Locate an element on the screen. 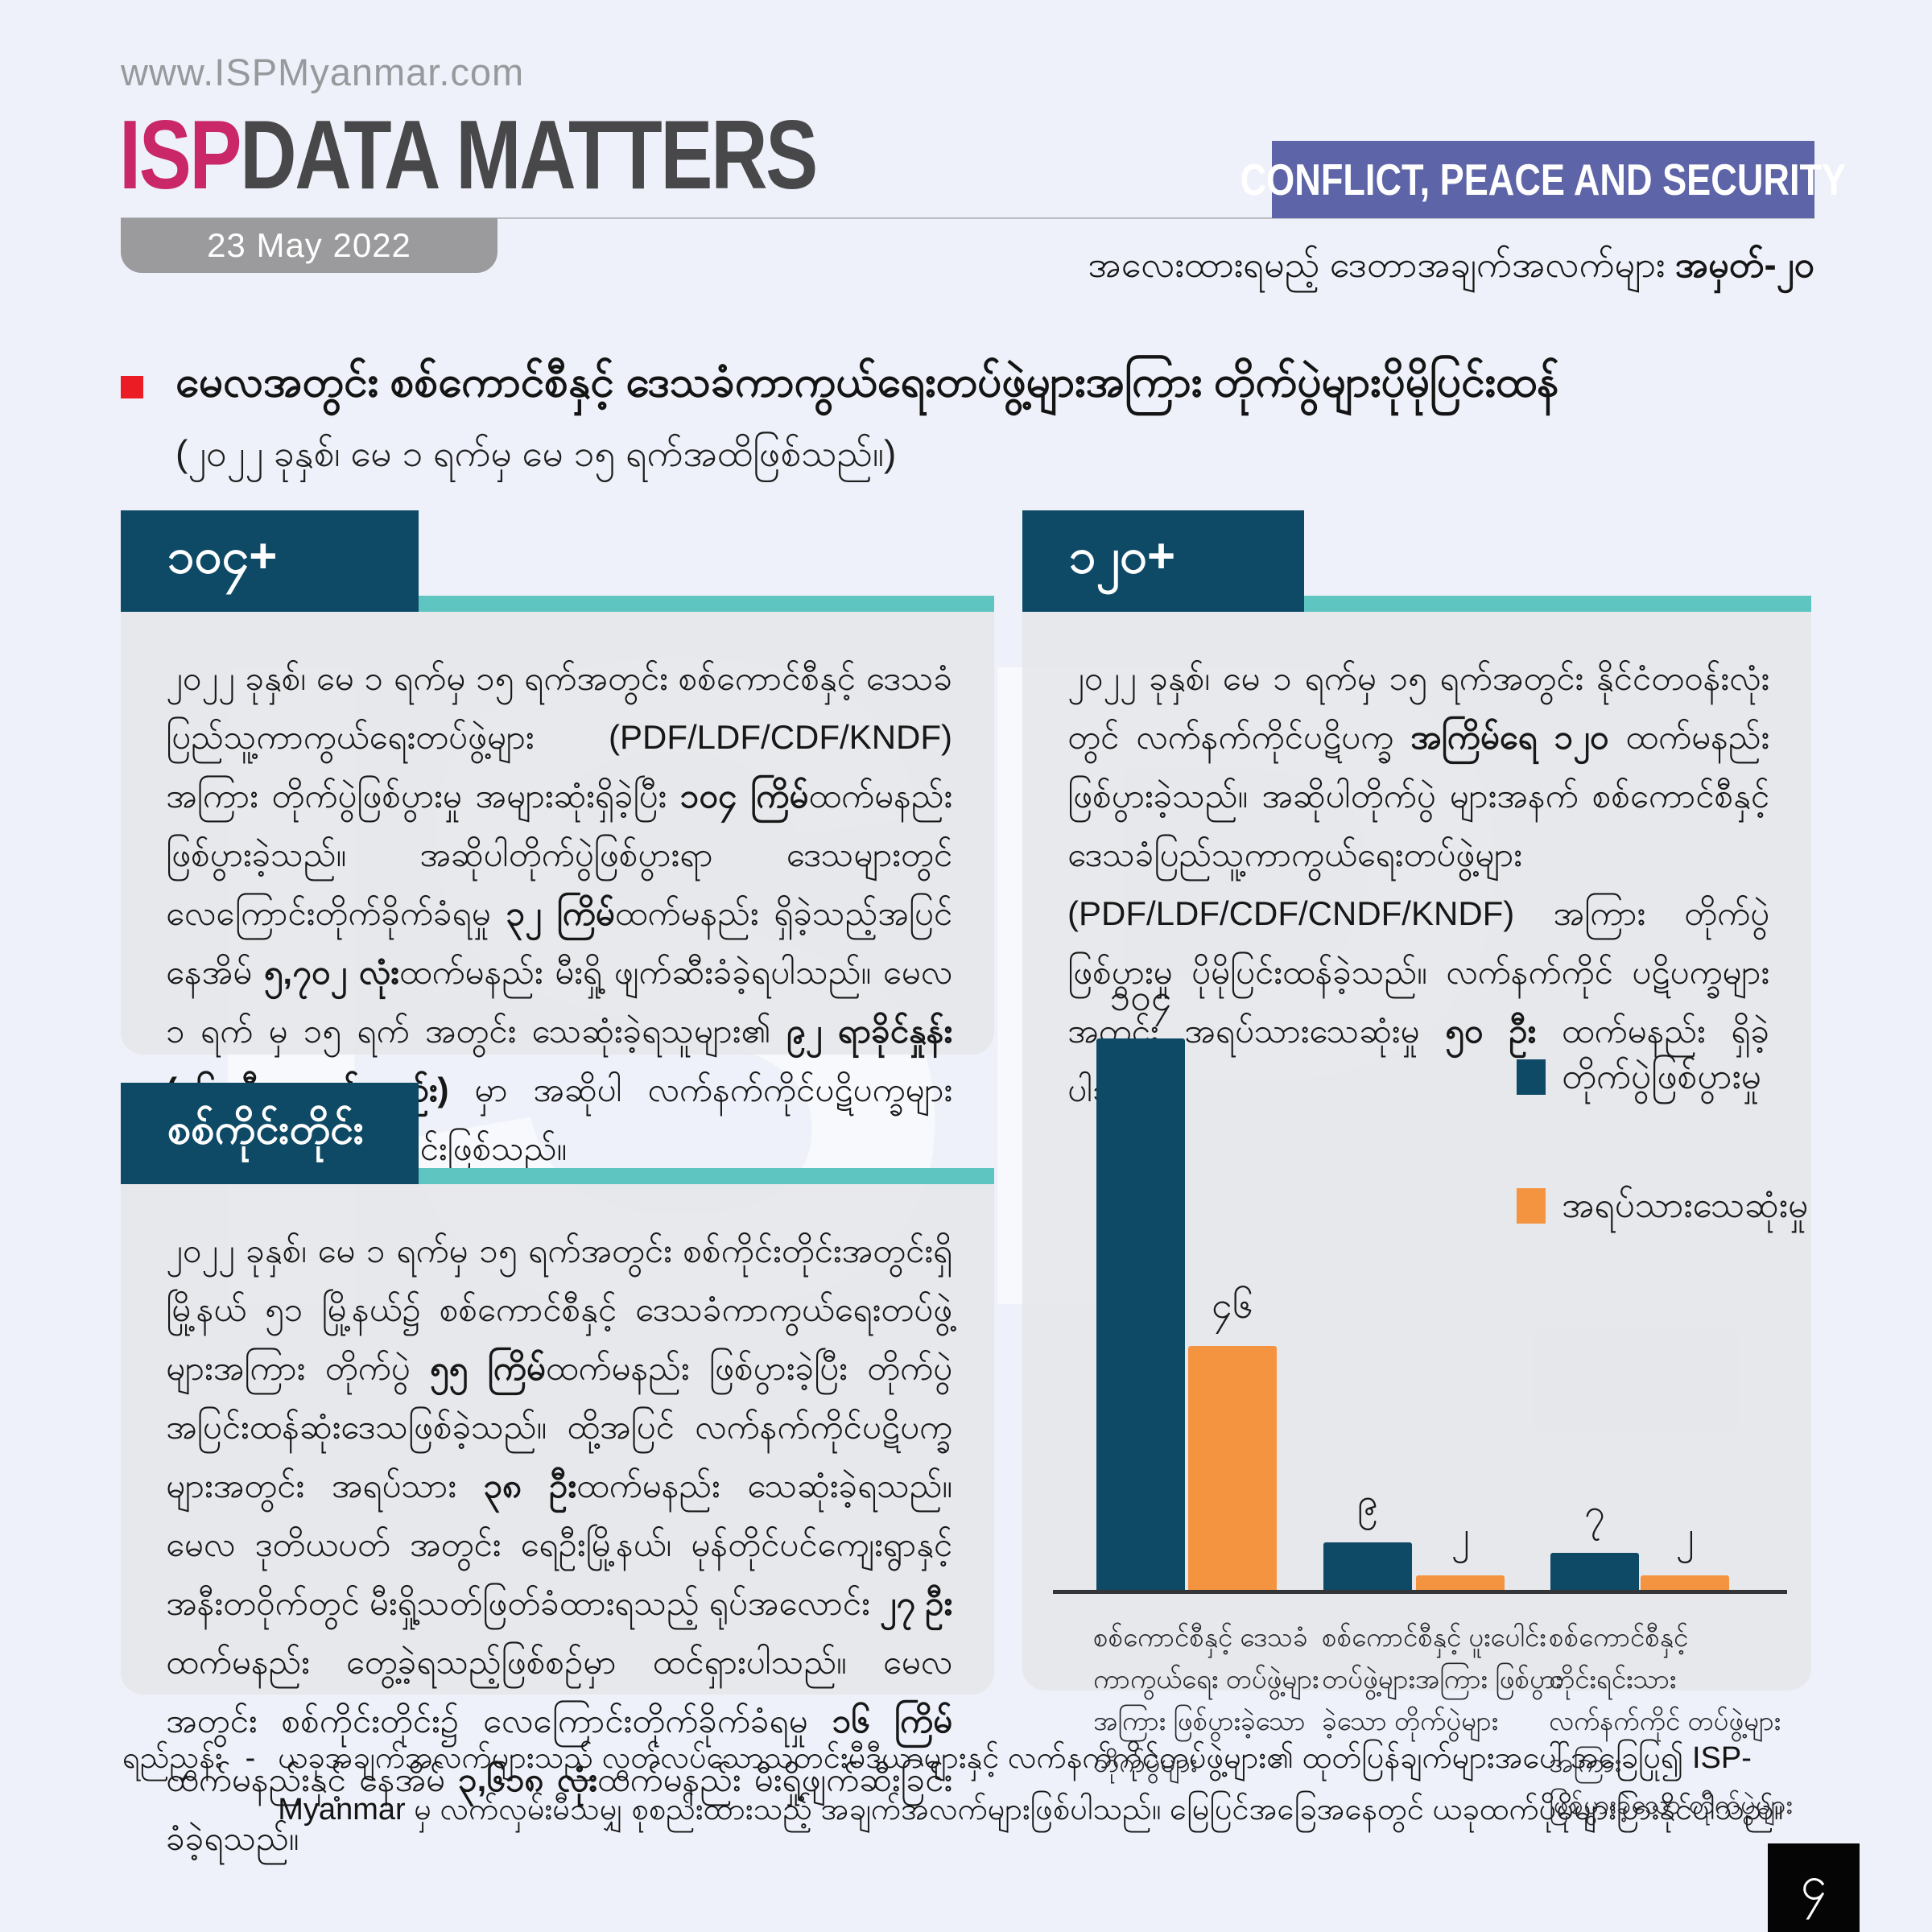 The image size is (1932, 1932). brand-isp: ISP is located at coordinates (180, 154).